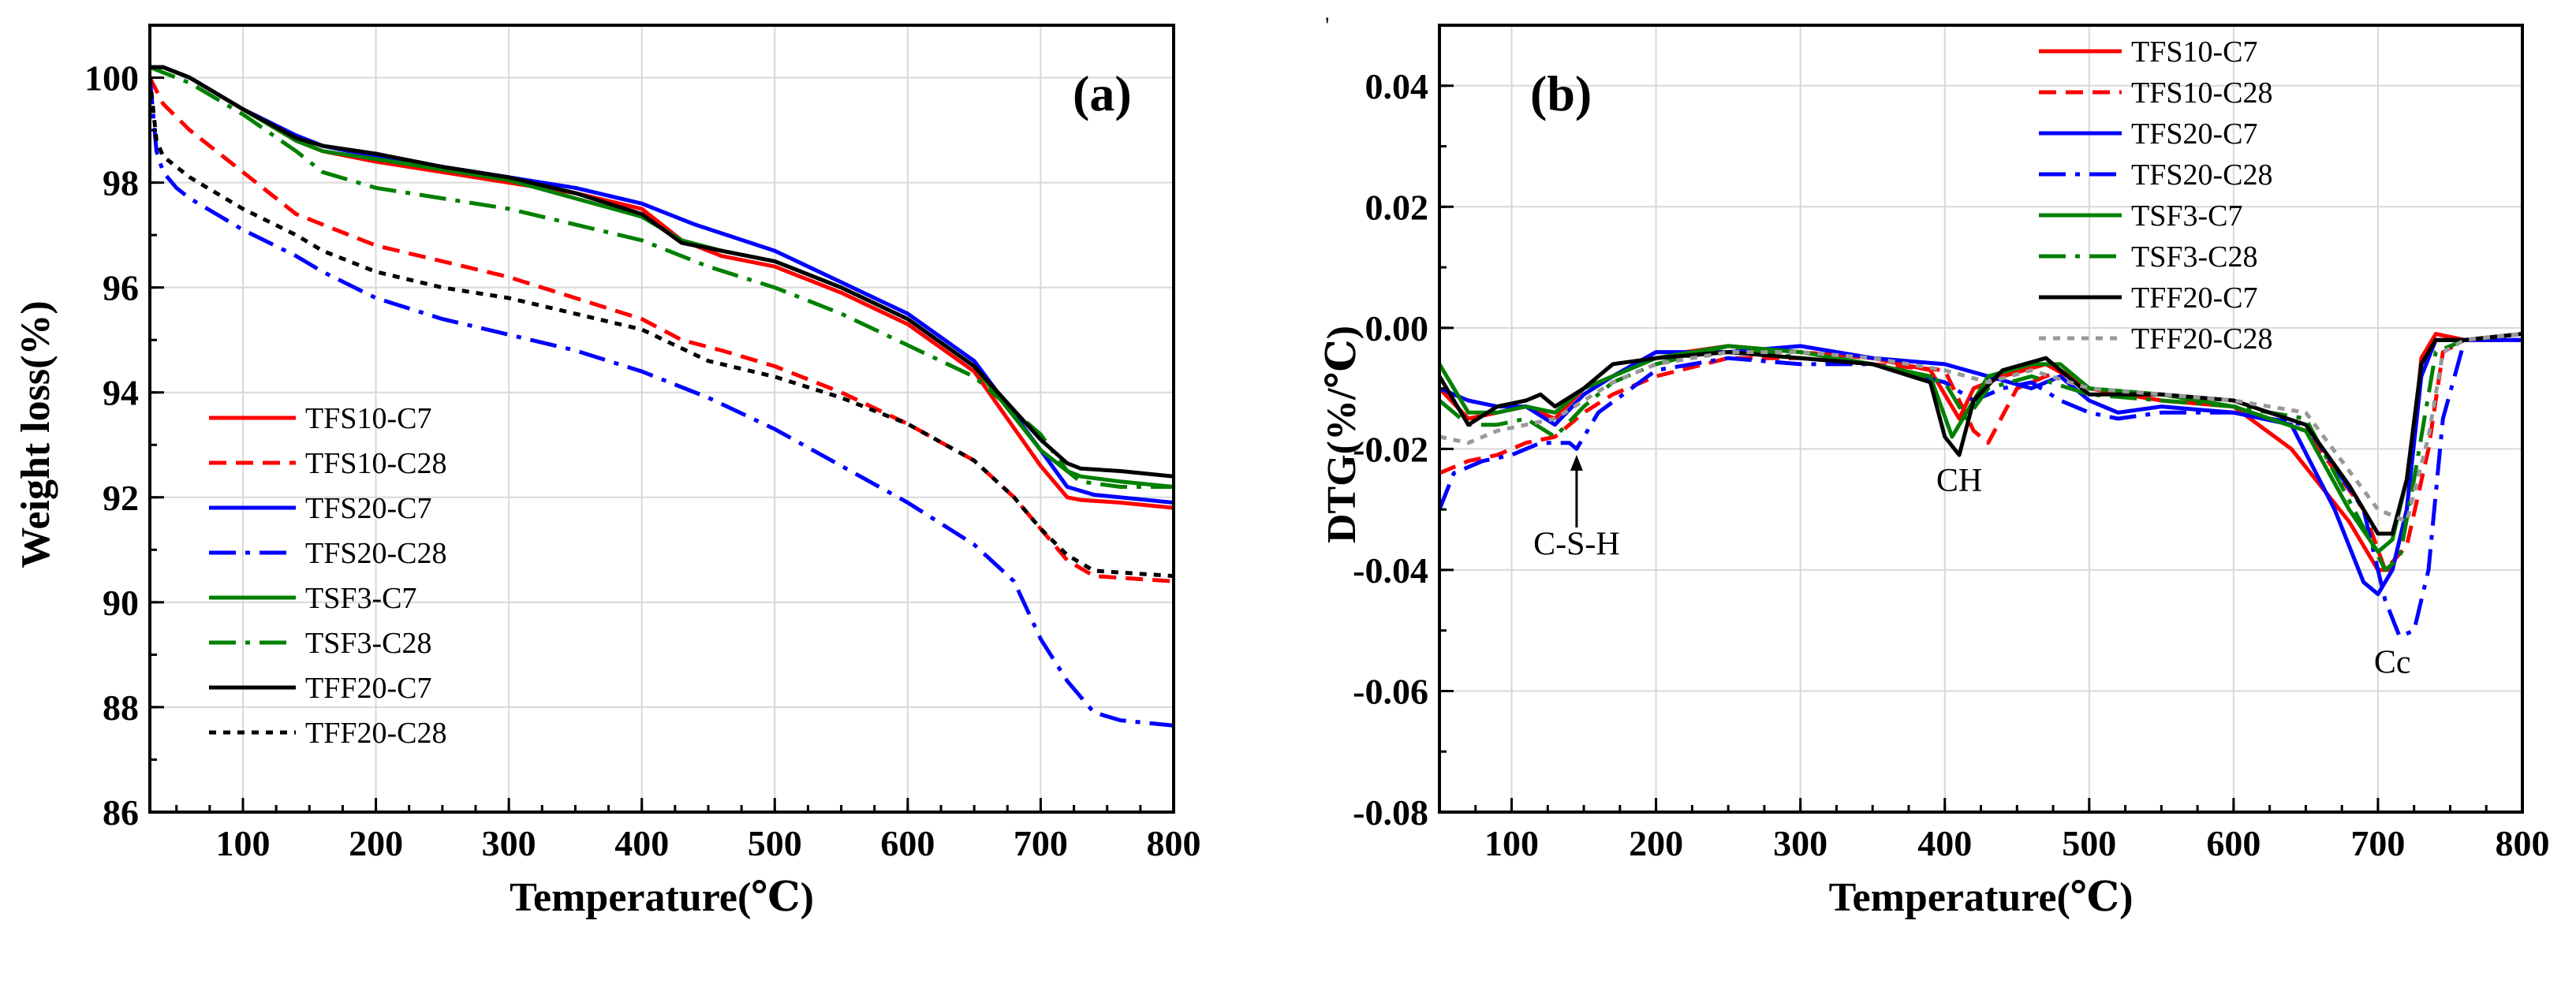 The image size is (2576, 995). What do you see at coordinates (121, 183) in the screenshot?
I see `y-tick-label: 98` at bounding box center [121, 183].